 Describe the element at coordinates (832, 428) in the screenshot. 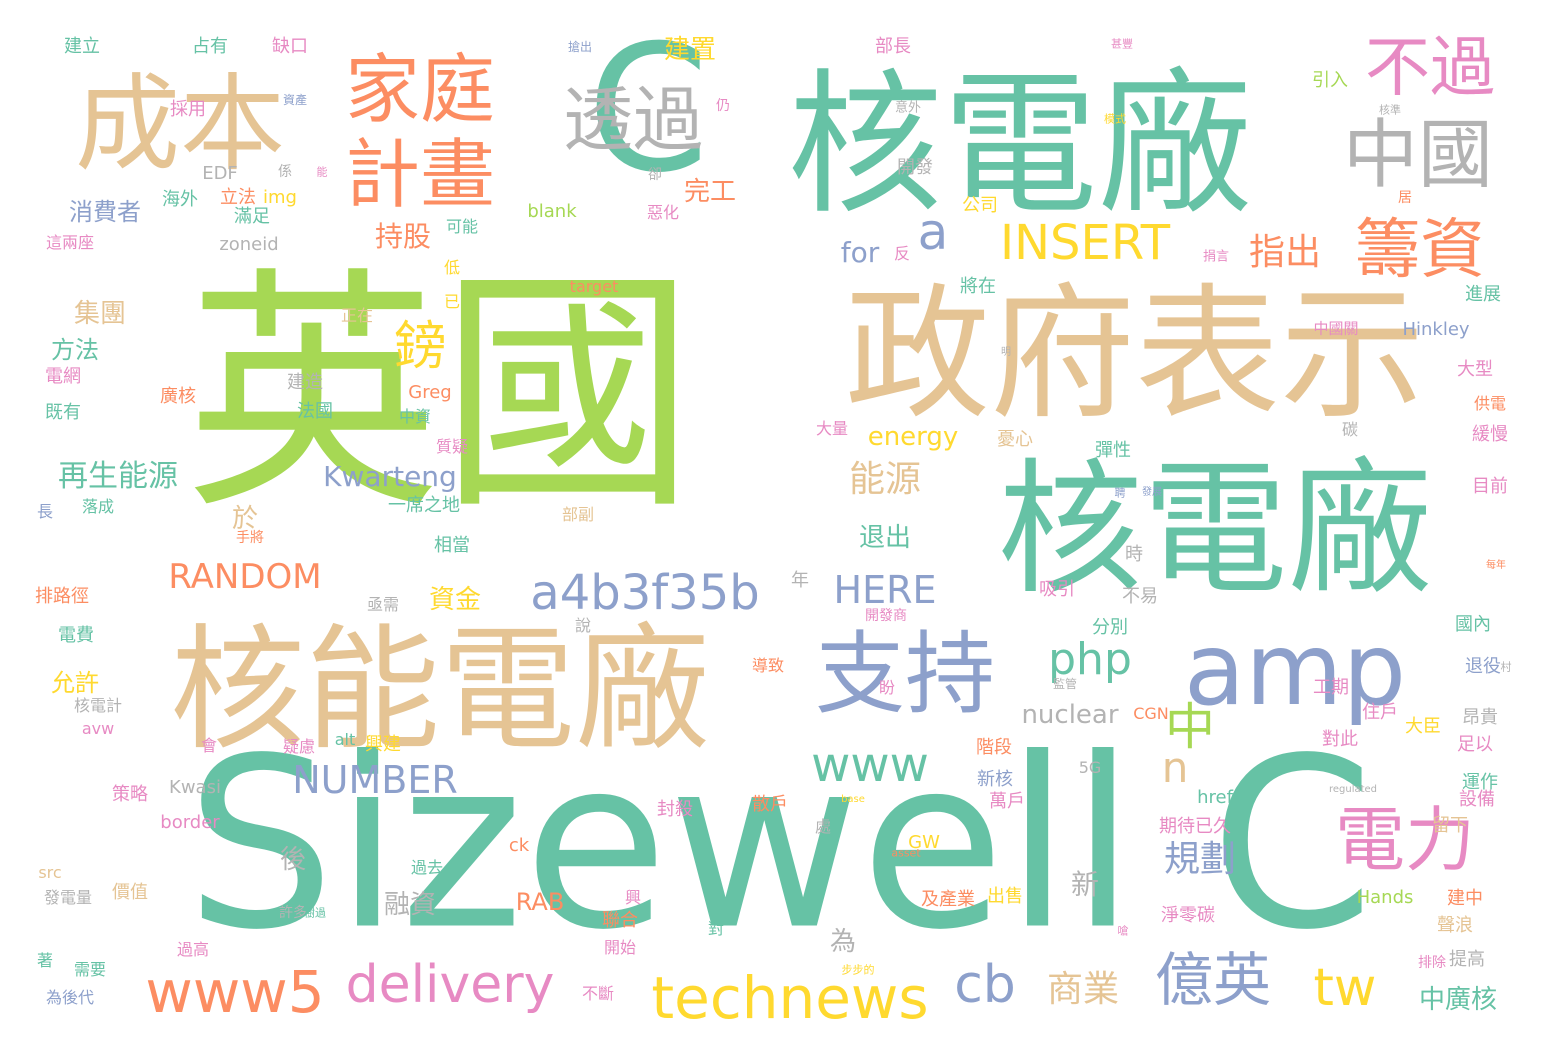

I see `cloud-word: 大量` at that location.